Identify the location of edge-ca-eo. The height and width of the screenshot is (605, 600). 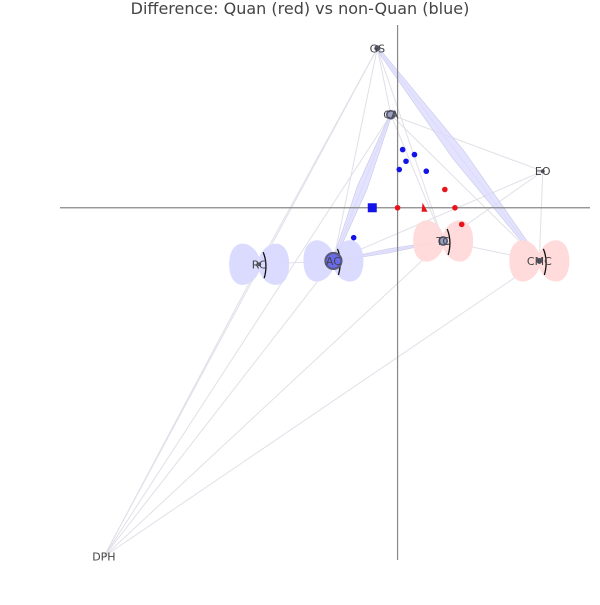
(466, 143).